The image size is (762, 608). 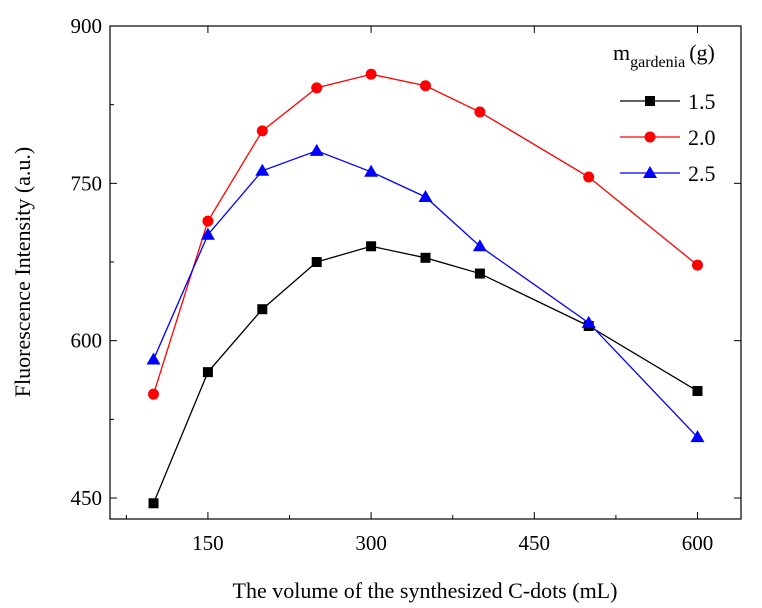 I want to click on x-tick-label: 300, so click(x=371, y=543).